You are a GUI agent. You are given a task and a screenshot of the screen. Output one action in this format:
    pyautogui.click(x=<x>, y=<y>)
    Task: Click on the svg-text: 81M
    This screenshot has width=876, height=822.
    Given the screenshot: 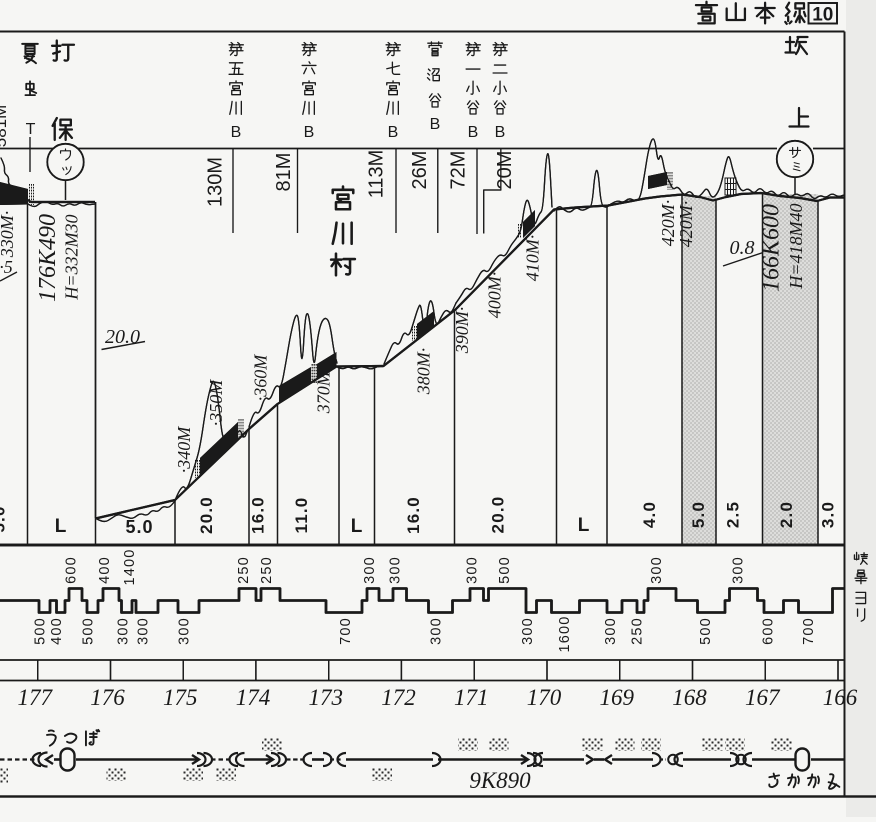 What is the action you would take?
    pyautogui.click(x=284, y=172)
    